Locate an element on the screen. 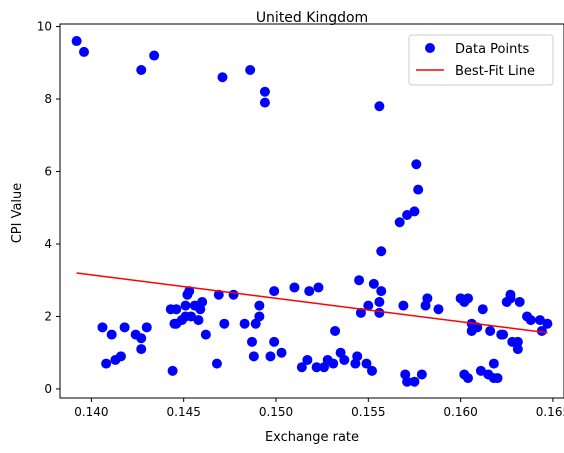  best-fit-line is located at coordinates (312, 303).